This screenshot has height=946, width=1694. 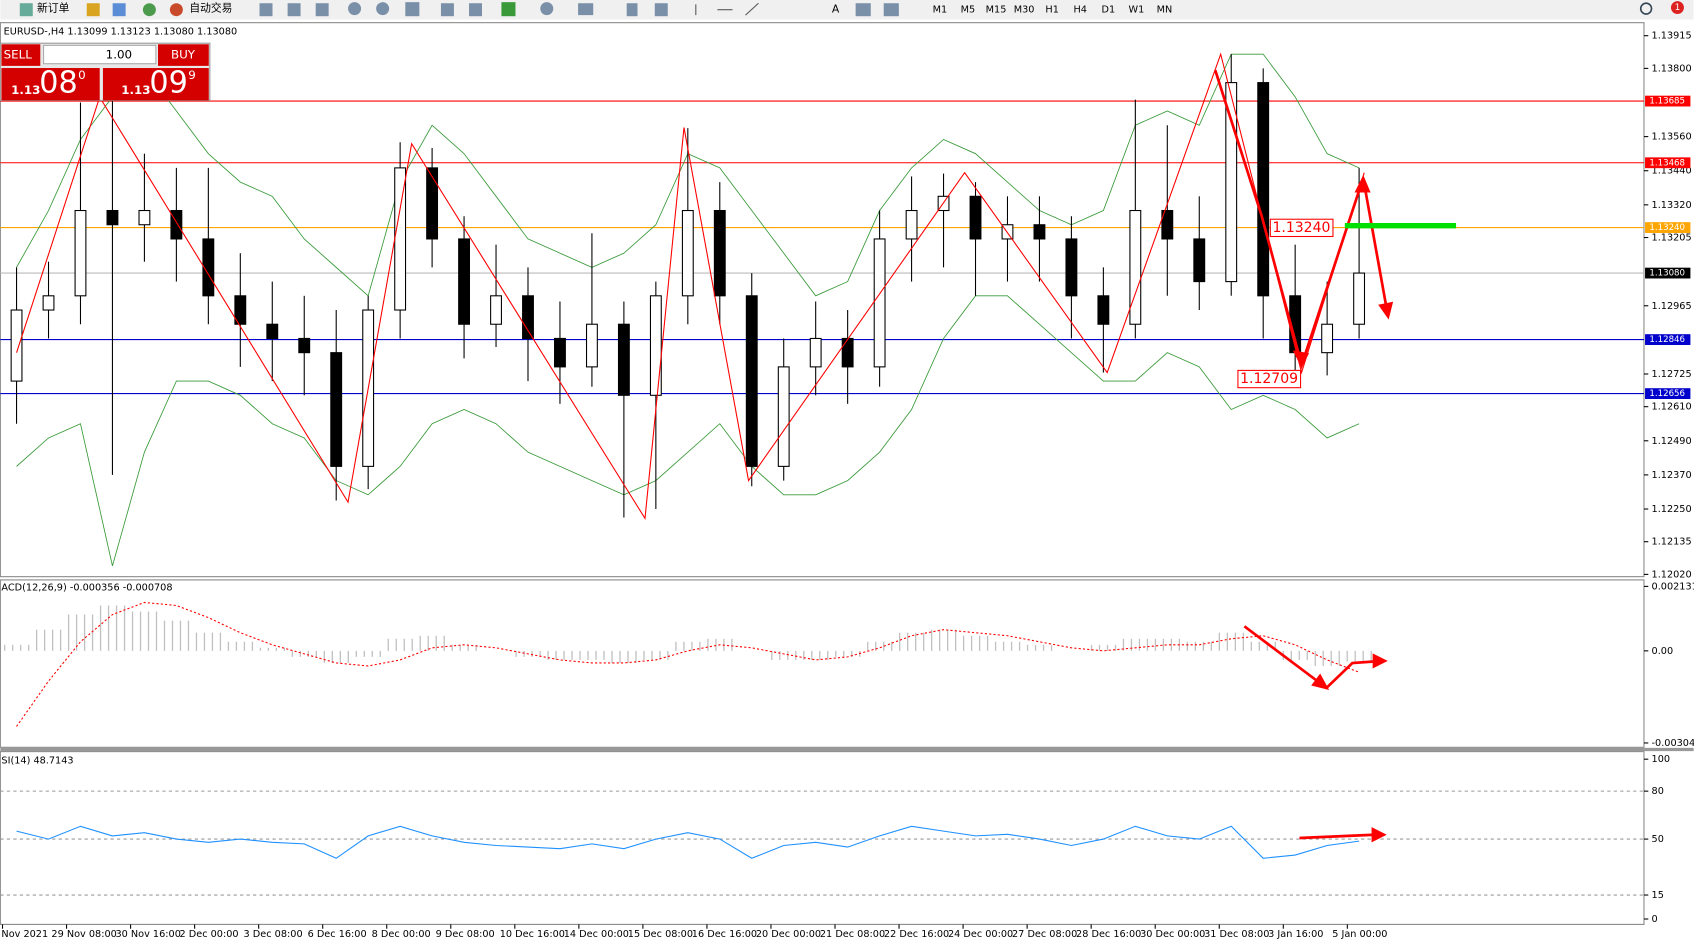 What do you see at coordinates (660, 934) in the screenshot?
I see `x-tick-label: 15 Dec 08:00` at bounding box center [660, 934].